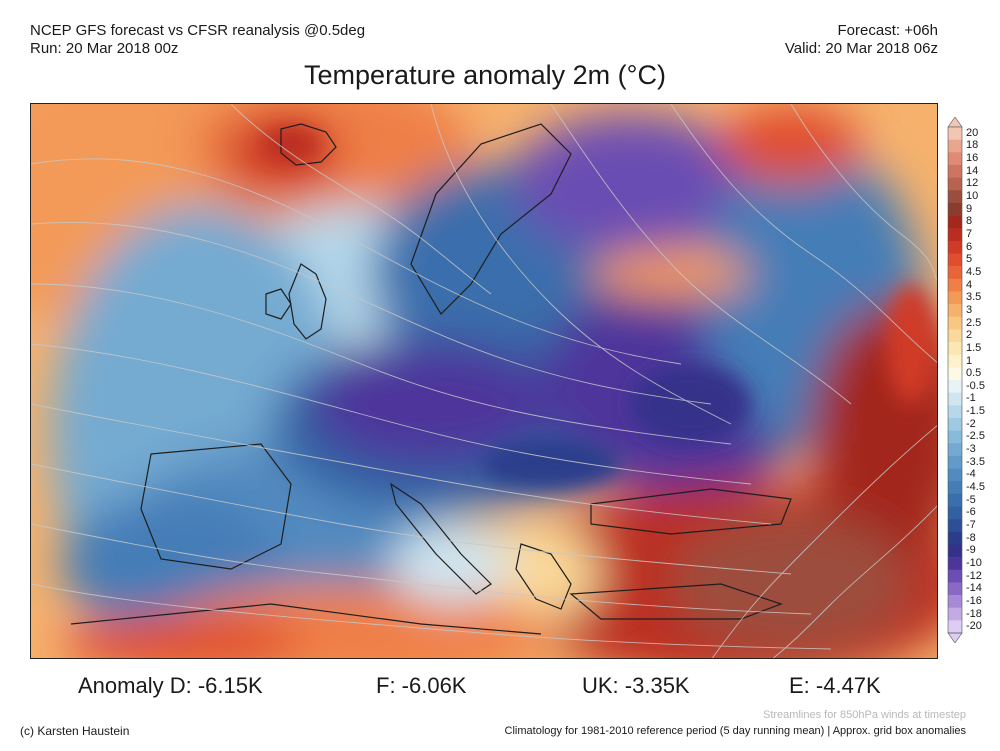  I want to click on colorbar-tick-label: -9, so click(971, 550).